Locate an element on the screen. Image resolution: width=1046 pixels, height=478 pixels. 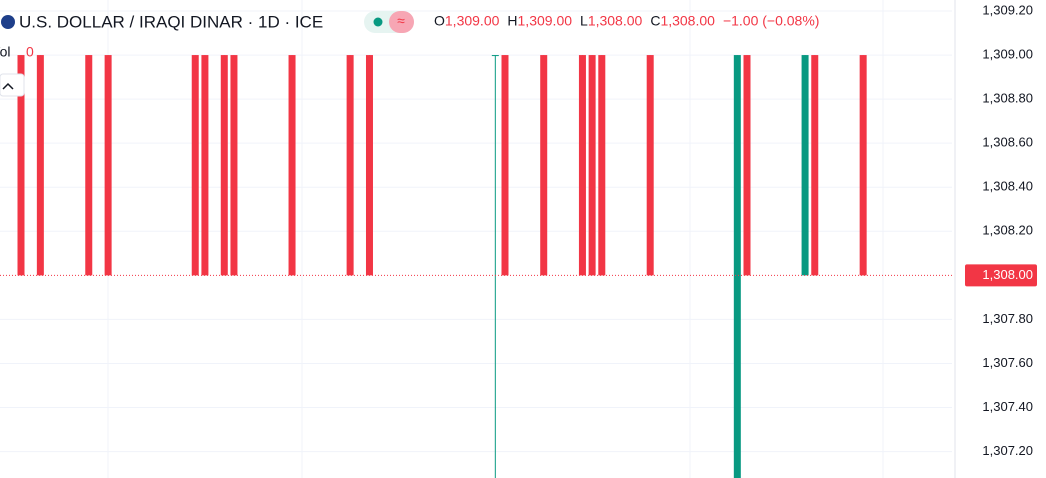
y-tick-label: 1,308.60 is located at coordinates (1007, 142).